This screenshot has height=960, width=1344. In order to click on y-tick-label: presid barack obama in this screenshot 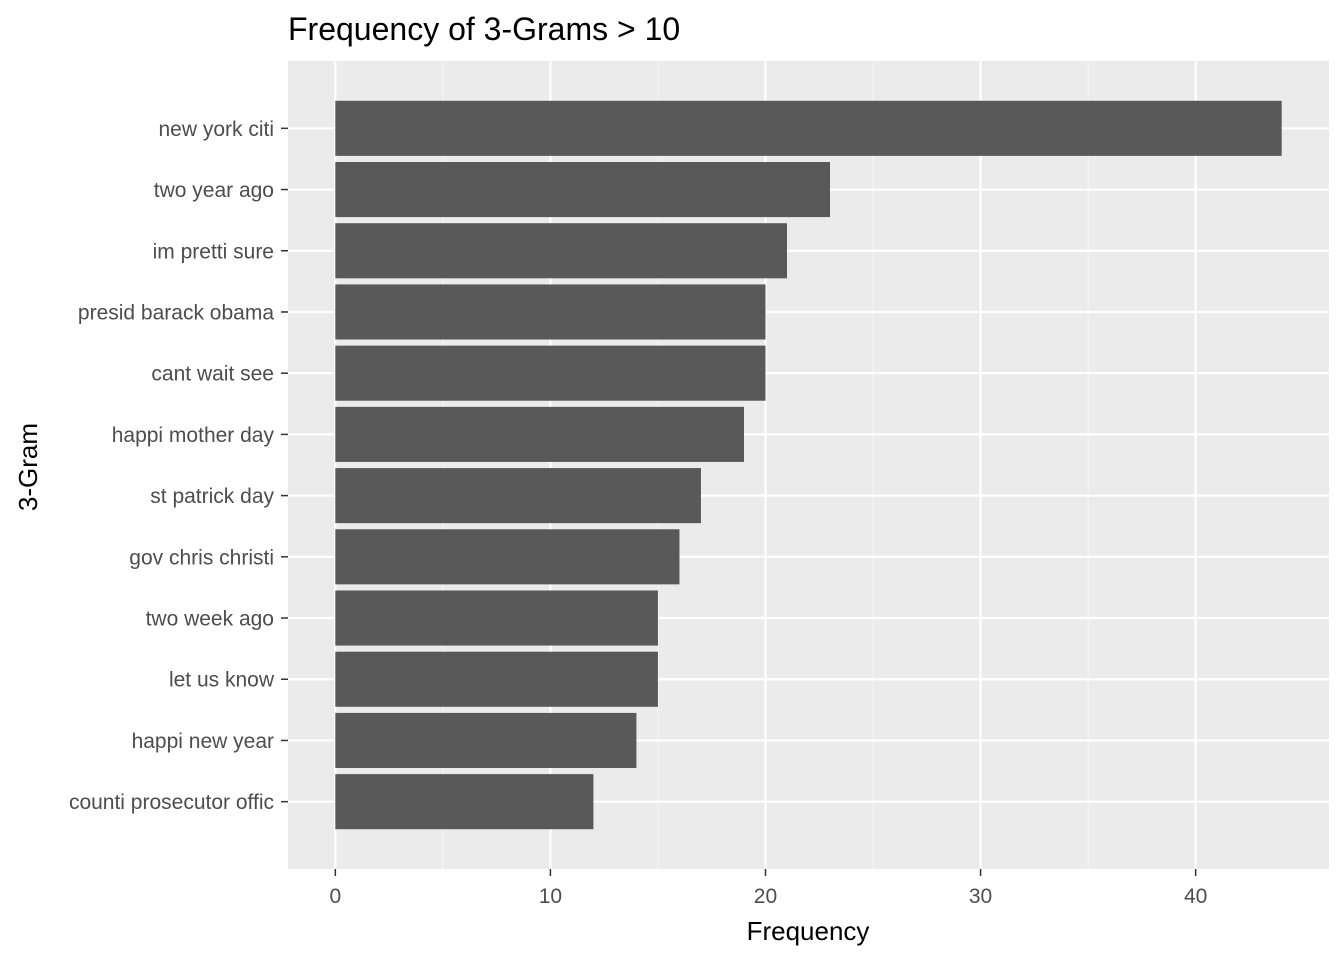, I will do `click(176, 312)`.